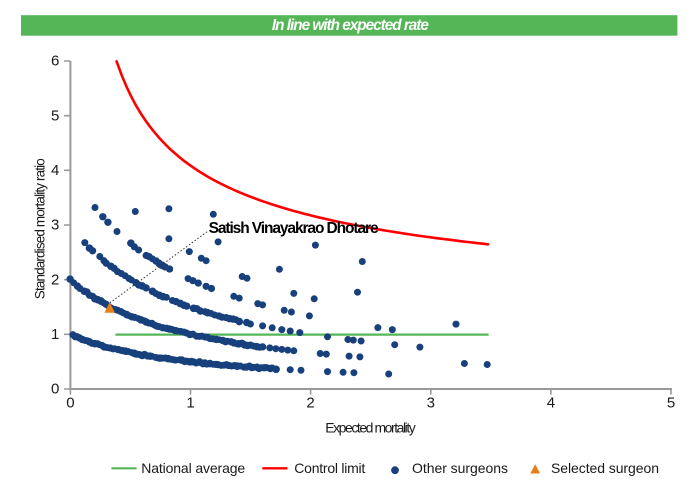  What do you see at coordinates (40, 228) in the screenshot?
I see `svg-text: Standardised mortality ratio` at bounding box center [40, 228].